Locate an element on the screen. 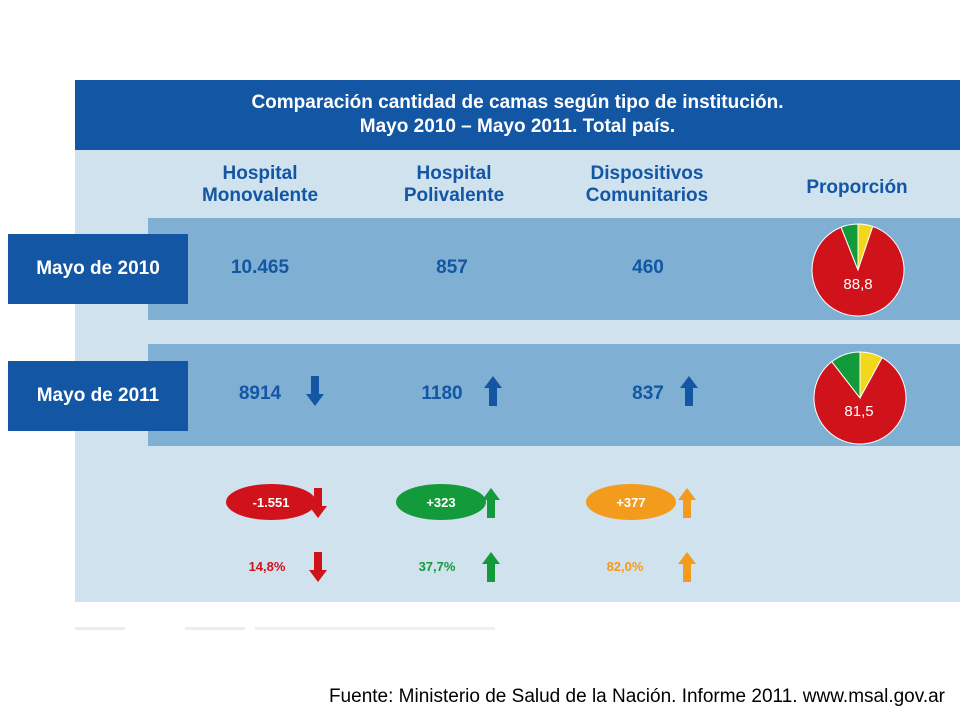  pie-chart-2011 is located at coordinates (860, 398).